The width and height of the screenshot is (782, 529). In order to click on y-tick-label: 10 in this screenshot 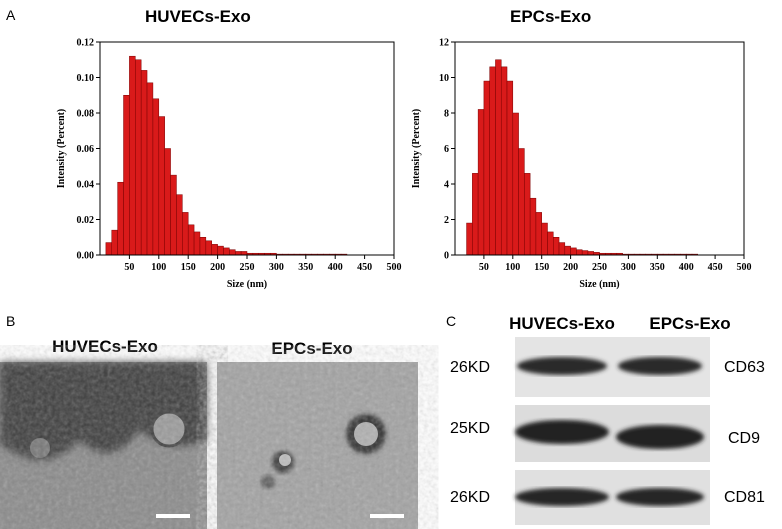, I will do `click(444, 78)`.